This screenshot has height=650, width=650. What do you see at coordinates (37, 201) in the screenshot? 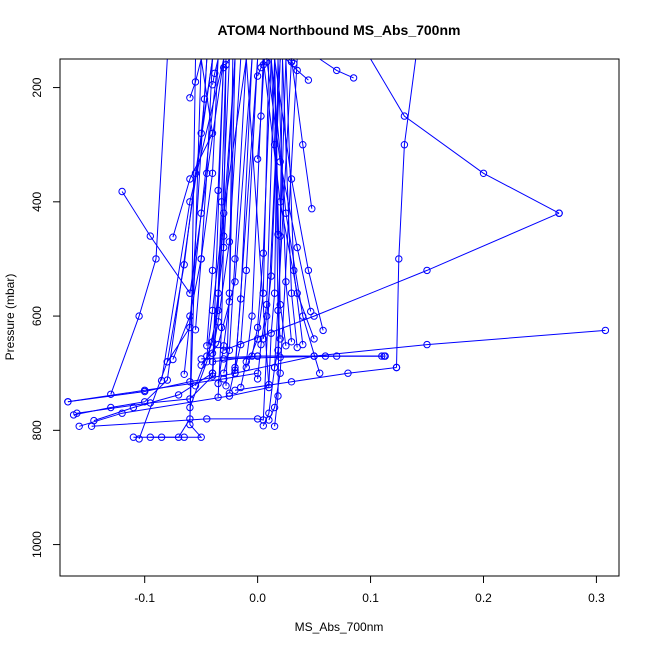
I see `y-tick-label: 400` at bounding box center [37, 201].